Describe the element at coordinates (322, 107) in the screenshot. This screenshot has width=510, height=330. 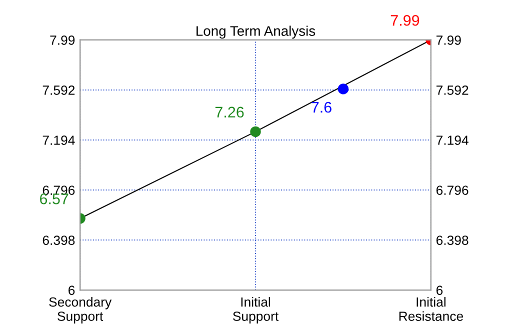
I see `data-label: 7.6` at that location.